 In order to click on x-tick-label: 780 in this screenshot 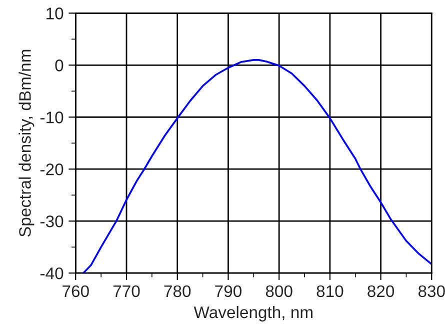, I will do `click(177, 291)`.